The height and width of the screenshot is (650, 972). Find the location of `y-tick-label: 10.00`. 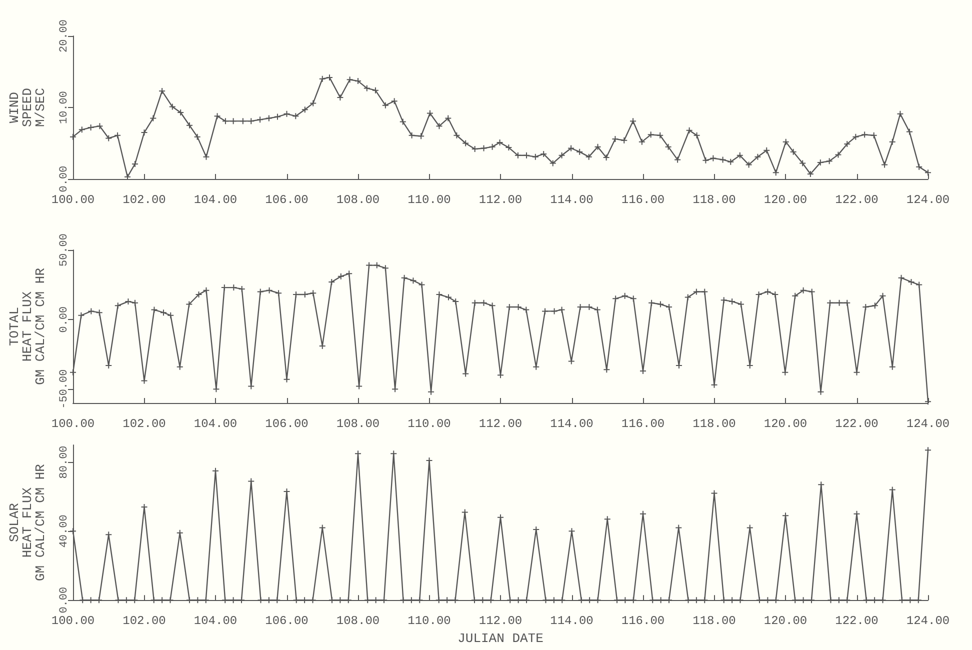

y-tick-label: 10.00 is located at coordinates (64, 107).